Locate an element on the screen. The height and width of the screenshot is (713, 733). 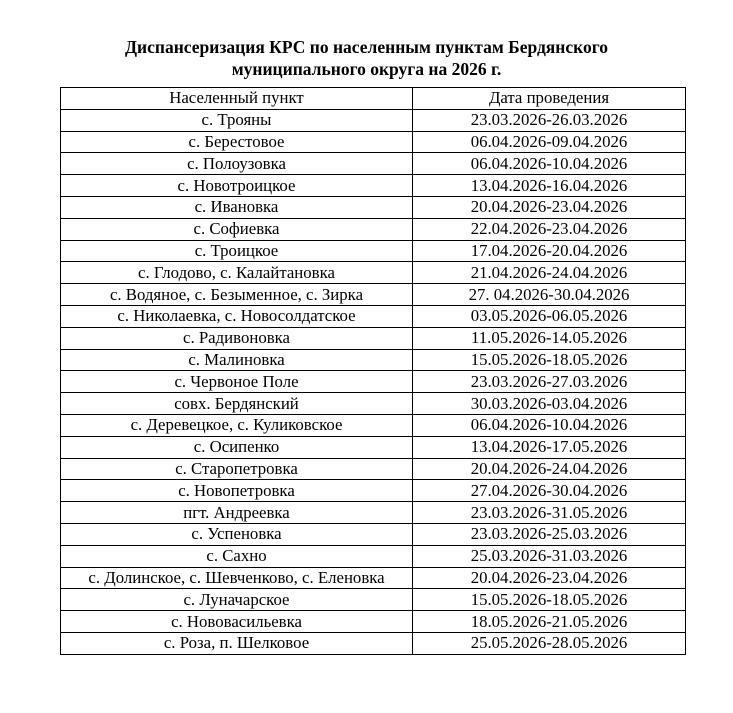
table-row: с. Трояны 23.03.2026-26.03.2026 is located at coordinates (373, 120).